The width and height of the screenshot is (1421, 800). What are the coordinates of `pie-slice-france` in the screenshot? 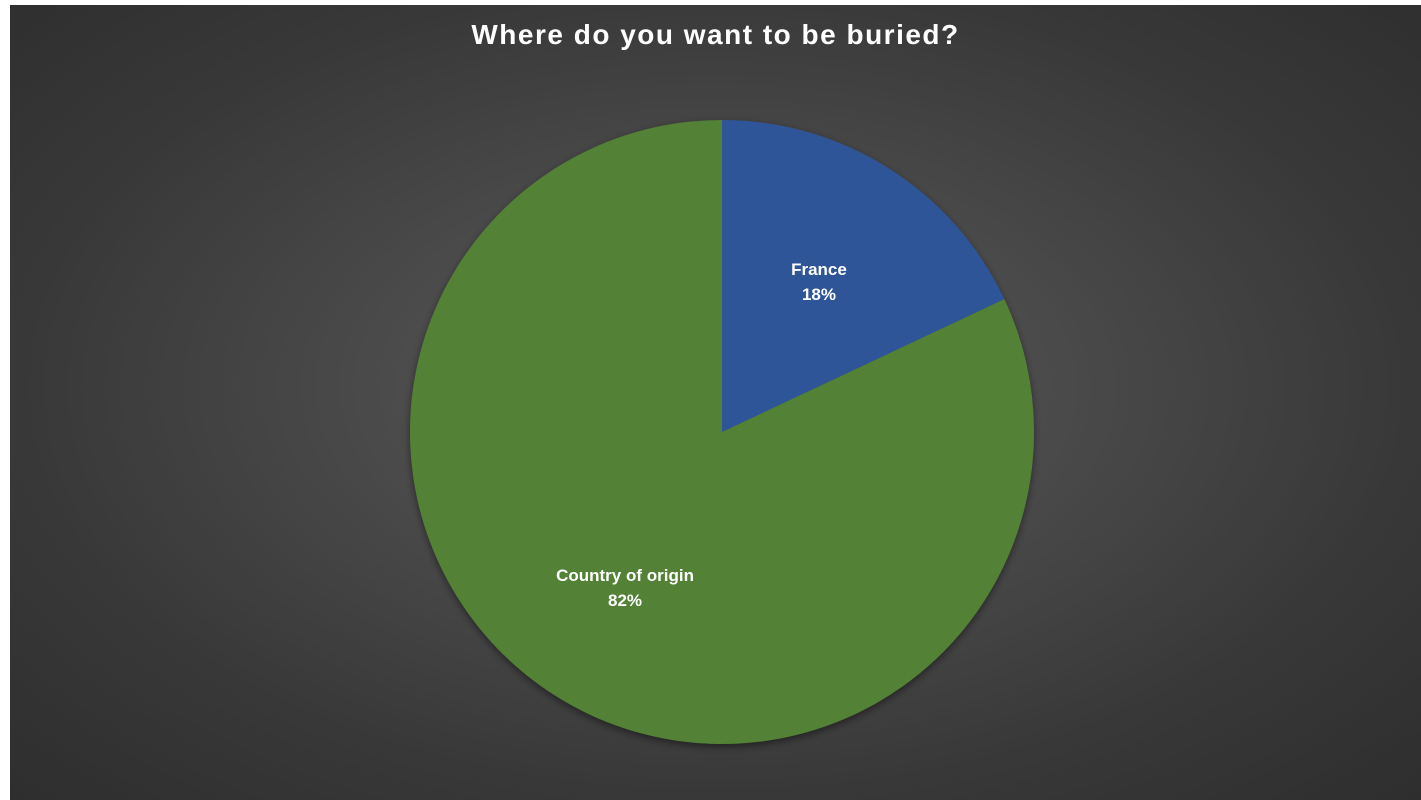 It's located at (863, 276).